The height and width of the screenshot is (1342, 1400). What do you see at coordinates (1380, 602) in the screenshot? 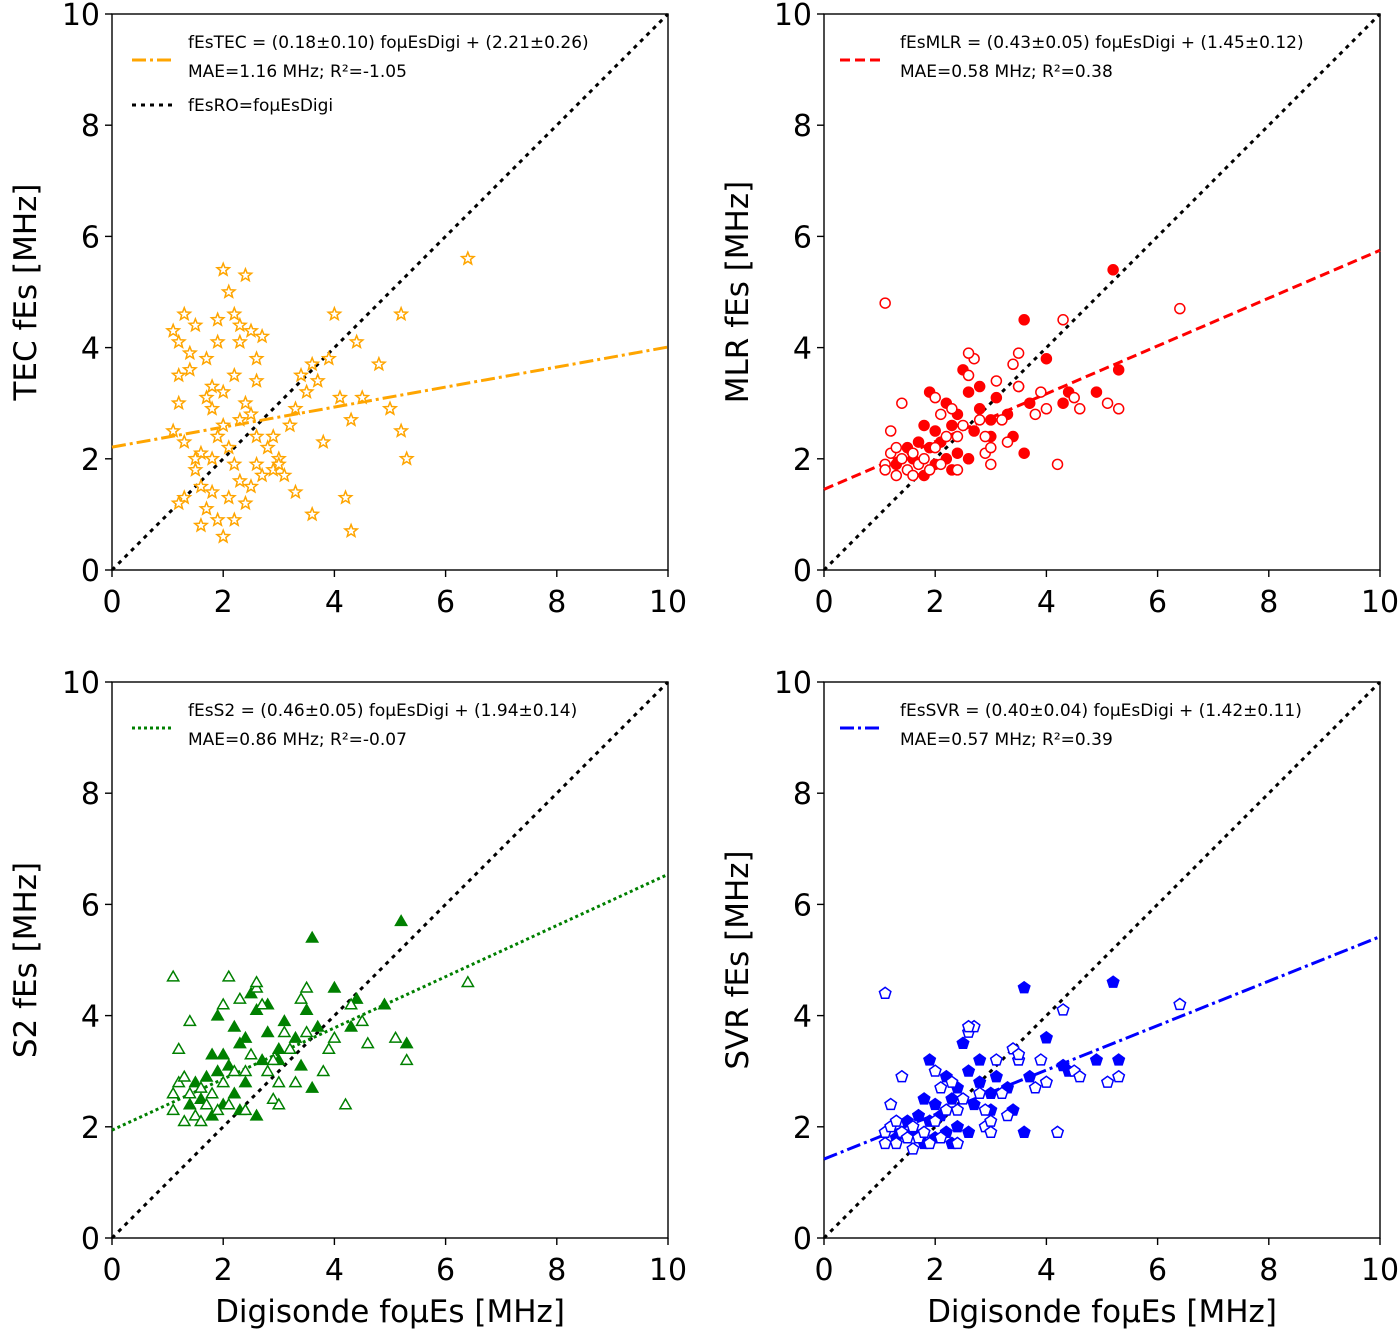
I see `x-tick-label: 10` at bounding box center [1380, 602].